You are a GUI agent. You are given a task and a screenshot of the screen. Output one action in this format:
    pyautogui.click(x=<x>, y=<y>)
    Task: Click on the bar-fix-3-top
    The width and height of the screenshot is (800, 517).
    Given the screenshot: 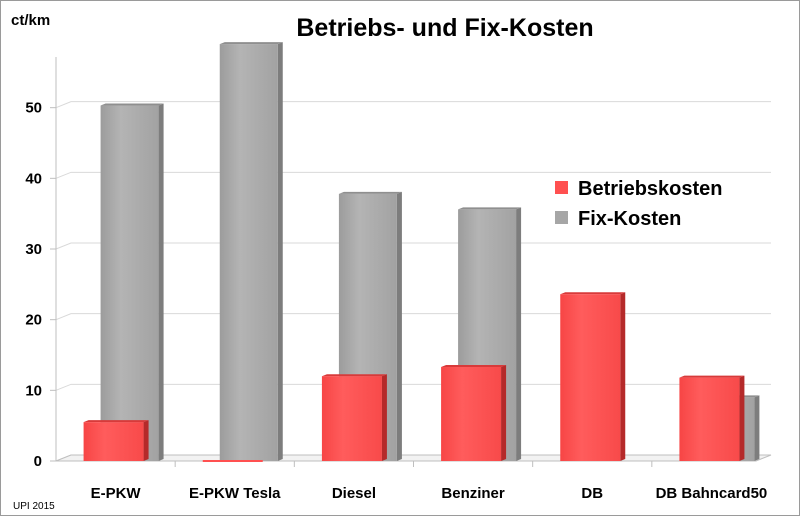 What is the action you would take?
    pyautogui.click(x=490, y=208)
    